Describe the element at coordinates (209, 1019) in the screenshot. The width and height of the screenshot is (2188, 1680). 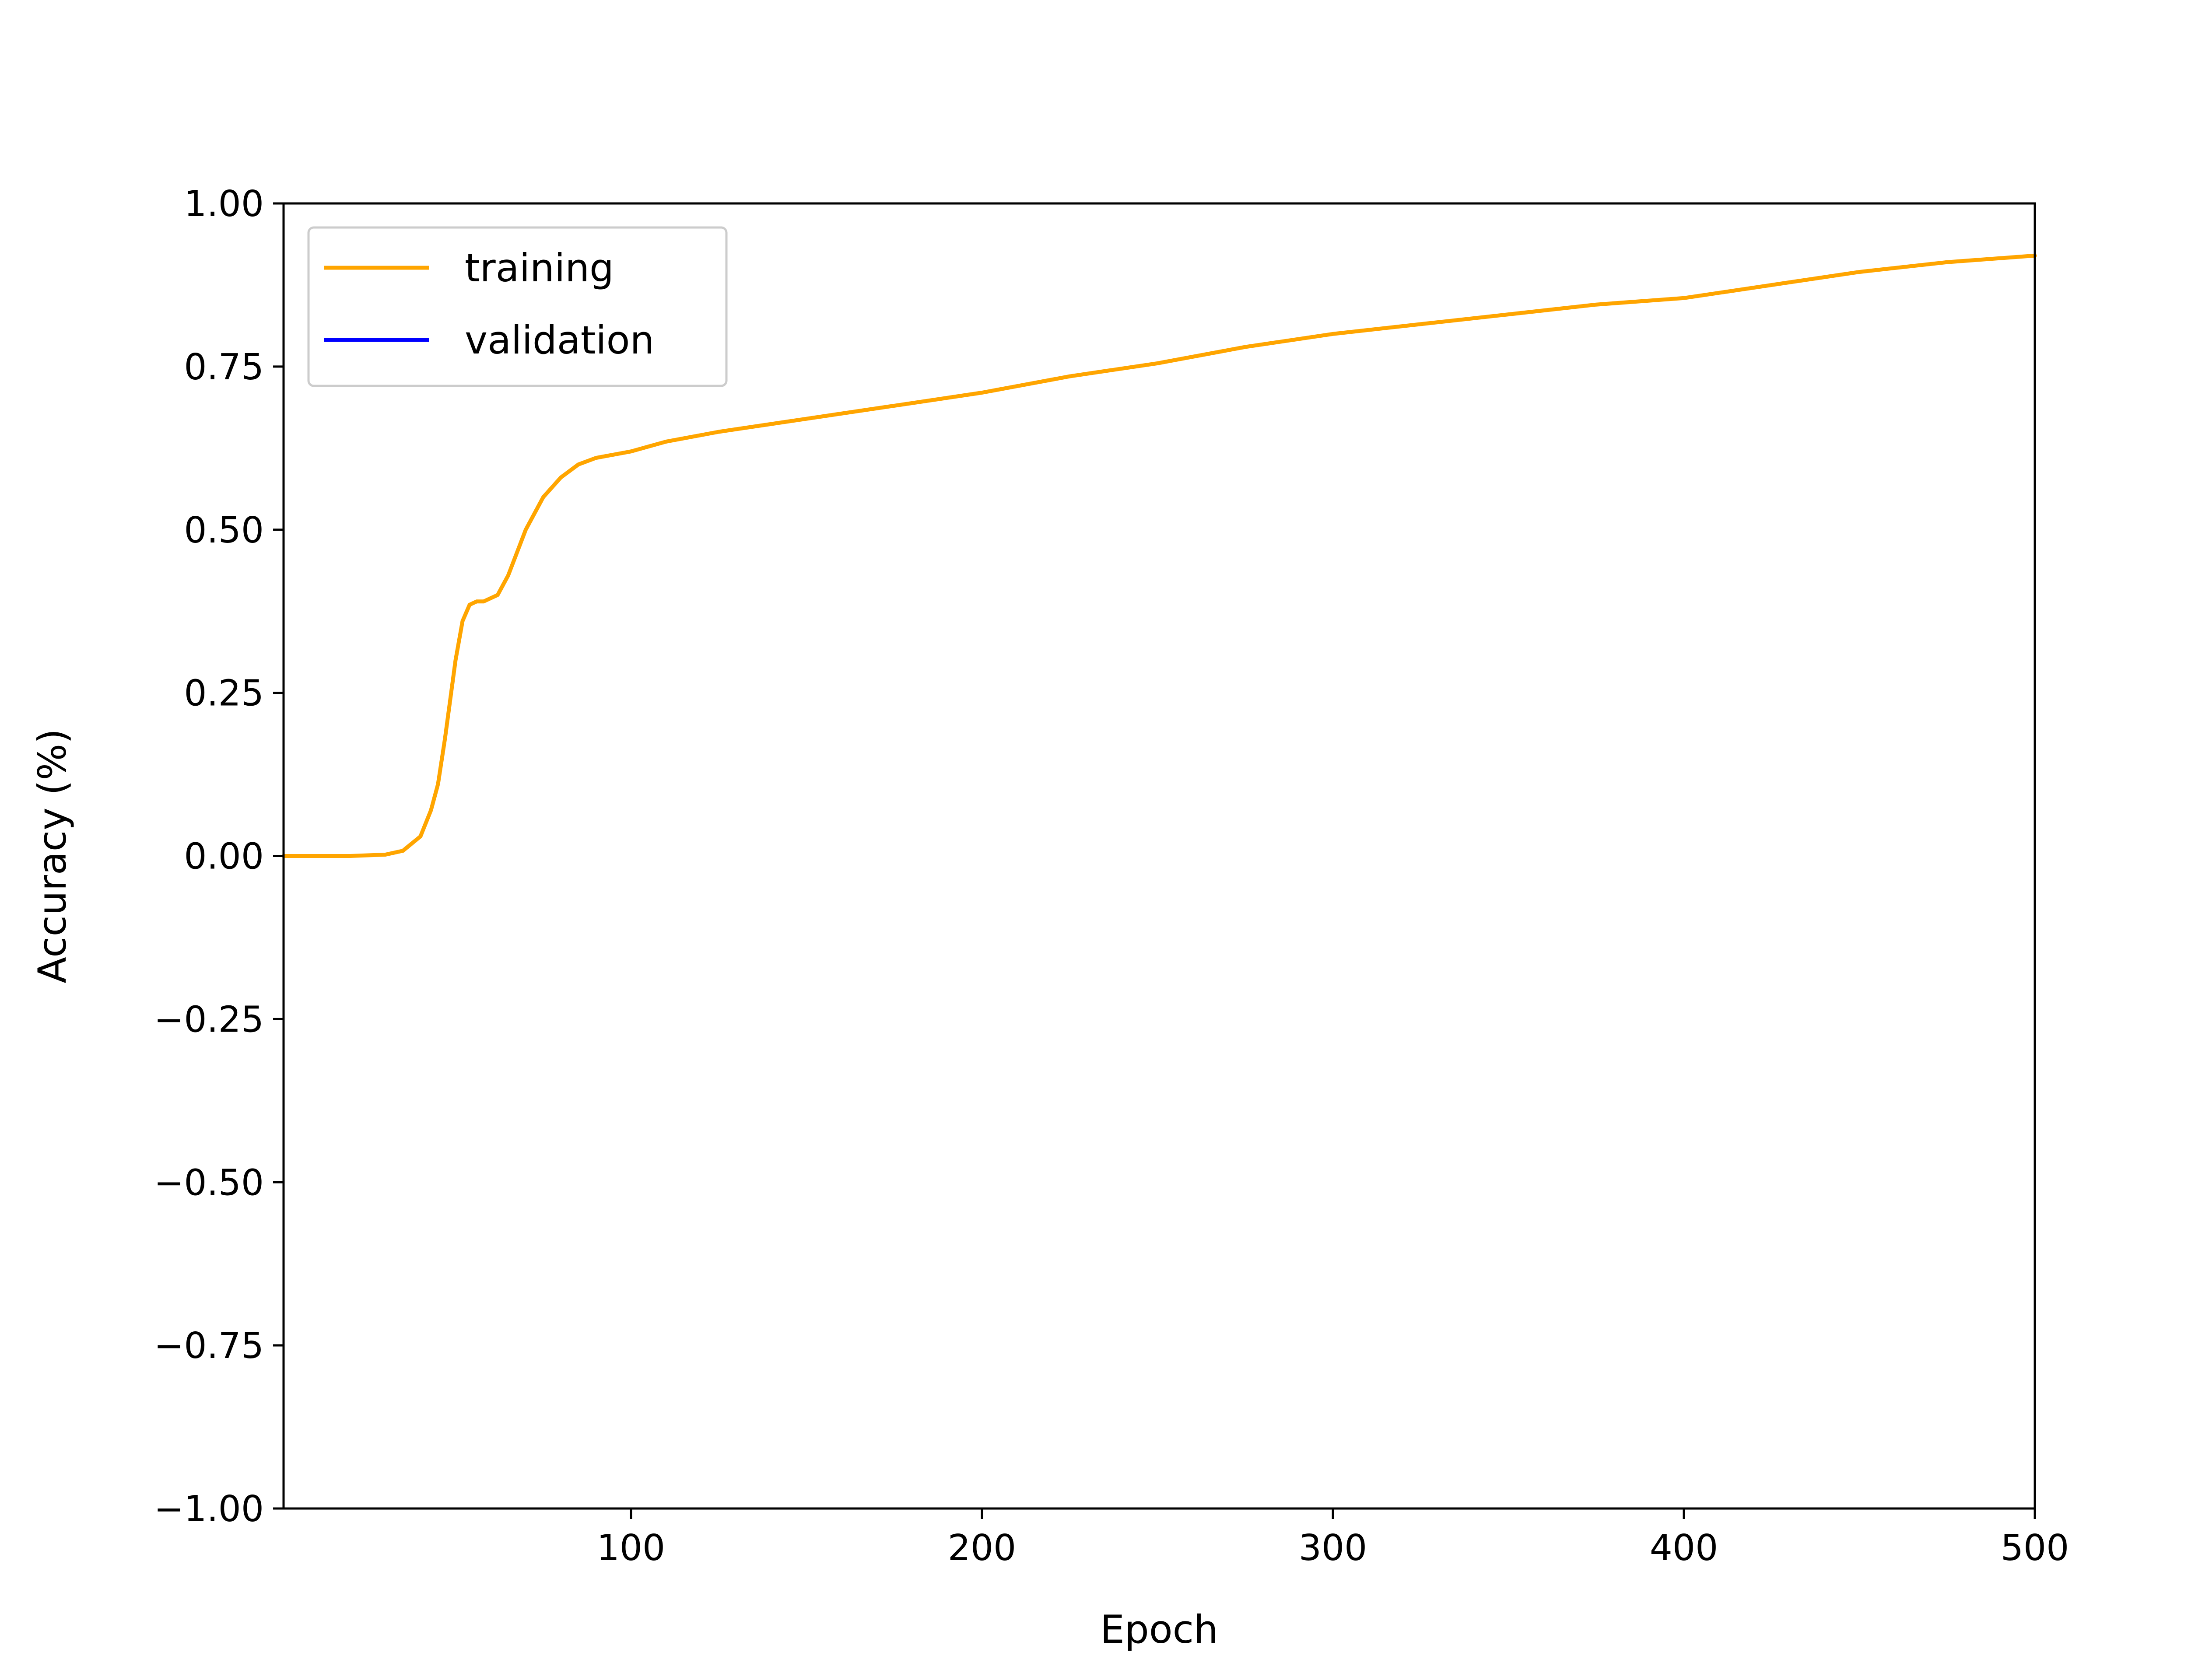
I see `y-tick-label: −0.25` at that location.